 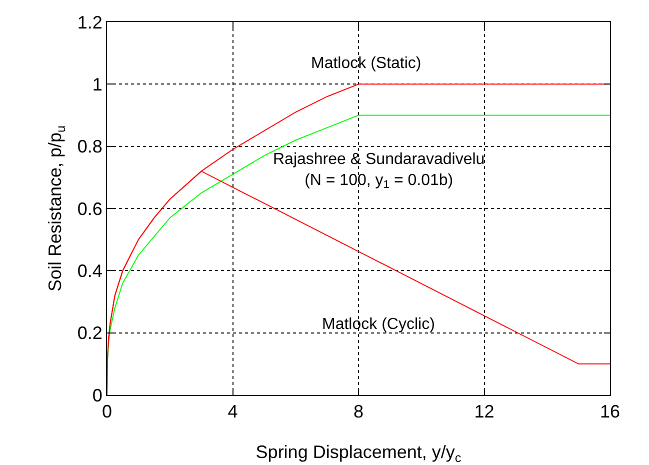 What do you see at coordinates (89, 208) in the screenshot?
I see `y-tick-label: 0.6` at bounding box center [89, 208].